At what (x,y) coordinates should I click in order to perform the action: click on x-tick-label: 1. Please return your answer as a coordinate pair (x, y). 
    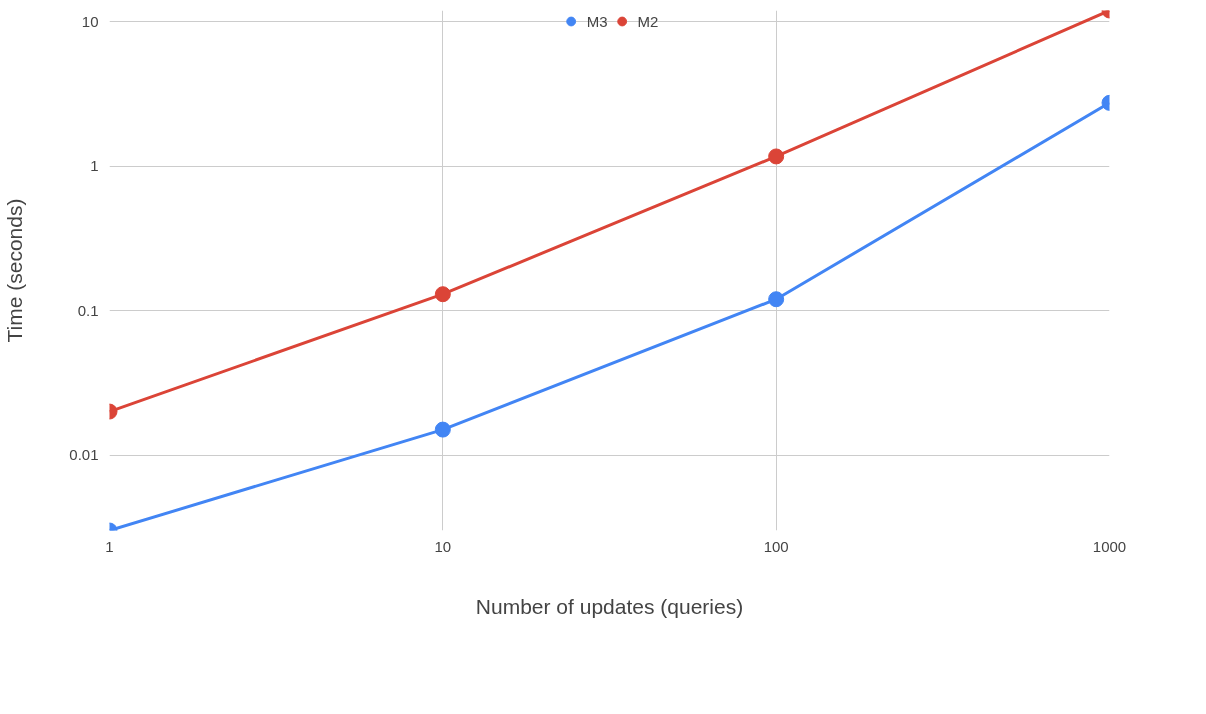
    Looking at the image, I should click on (109, 546).